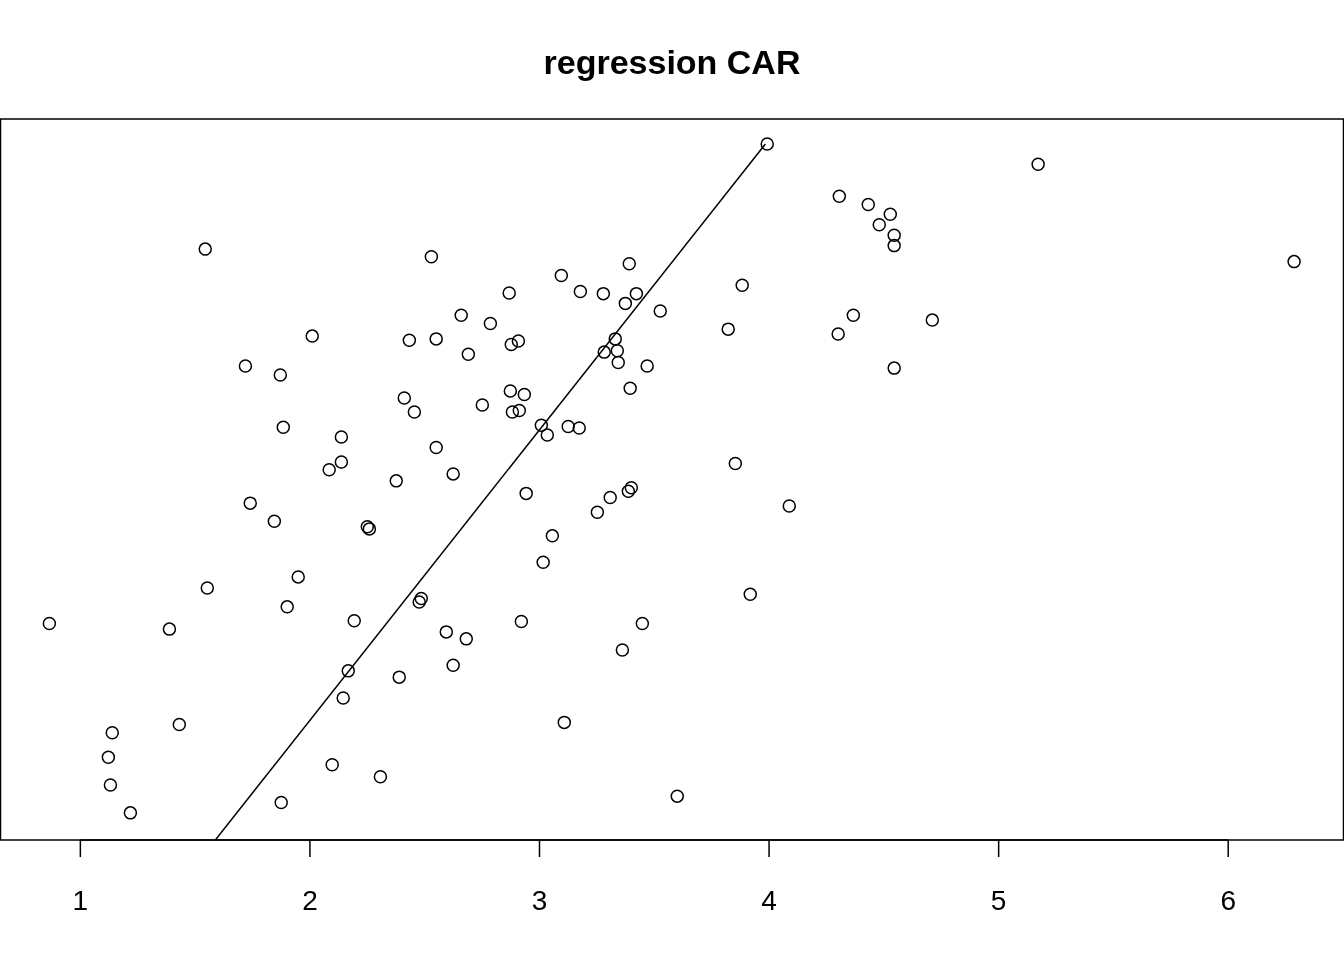  What do you see at coordinates (998, 900) in the screenshot?
I see `x-tick-label: 5` at bounding box center [998, 900].